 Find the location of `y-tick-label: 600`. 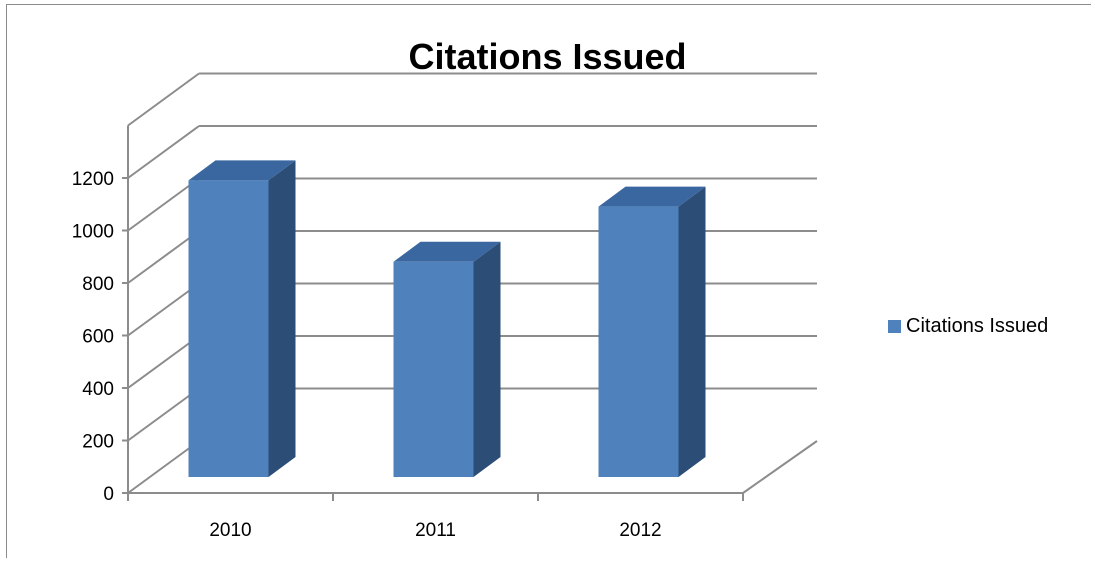

y-tick-label: 600 is located at coordinates (98, 337).